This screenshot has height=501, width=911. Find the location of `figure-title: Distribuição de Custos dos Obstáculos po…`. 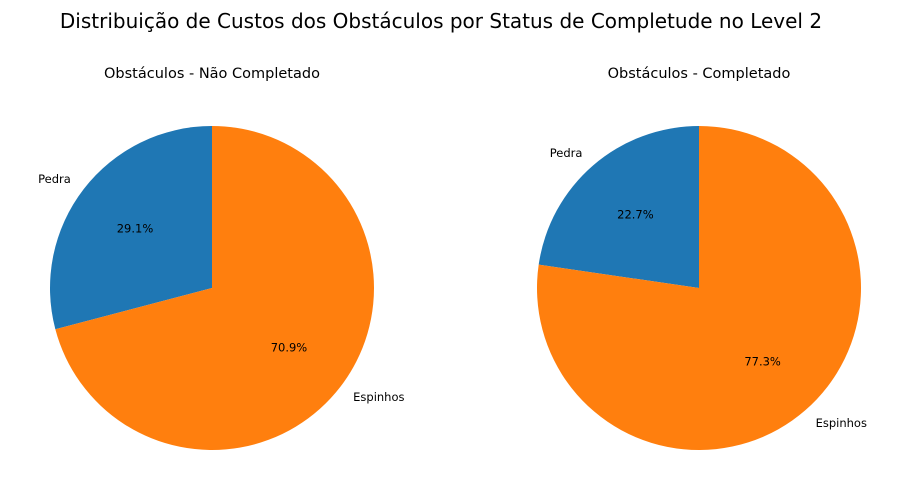

figure-title: Distribuição de Custos dos Obstáculos po… is located at coordinates (441, 21).